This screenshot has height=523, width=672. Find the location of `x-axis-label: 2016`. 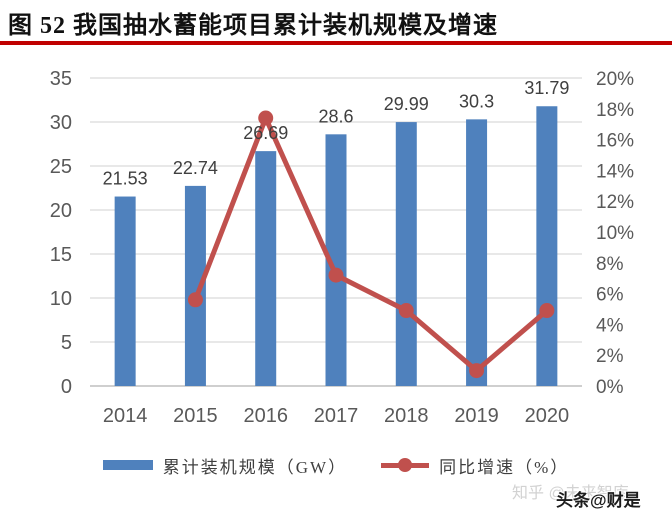

x-axis-label: 2016 is located at coordinates (265, 416).